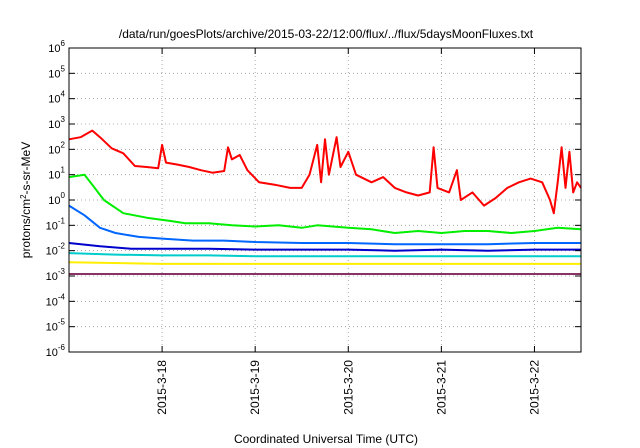  Describe the element at coordinates (62, 296) in the screenshot. I see `y-tick-exponent: -4` at that location.